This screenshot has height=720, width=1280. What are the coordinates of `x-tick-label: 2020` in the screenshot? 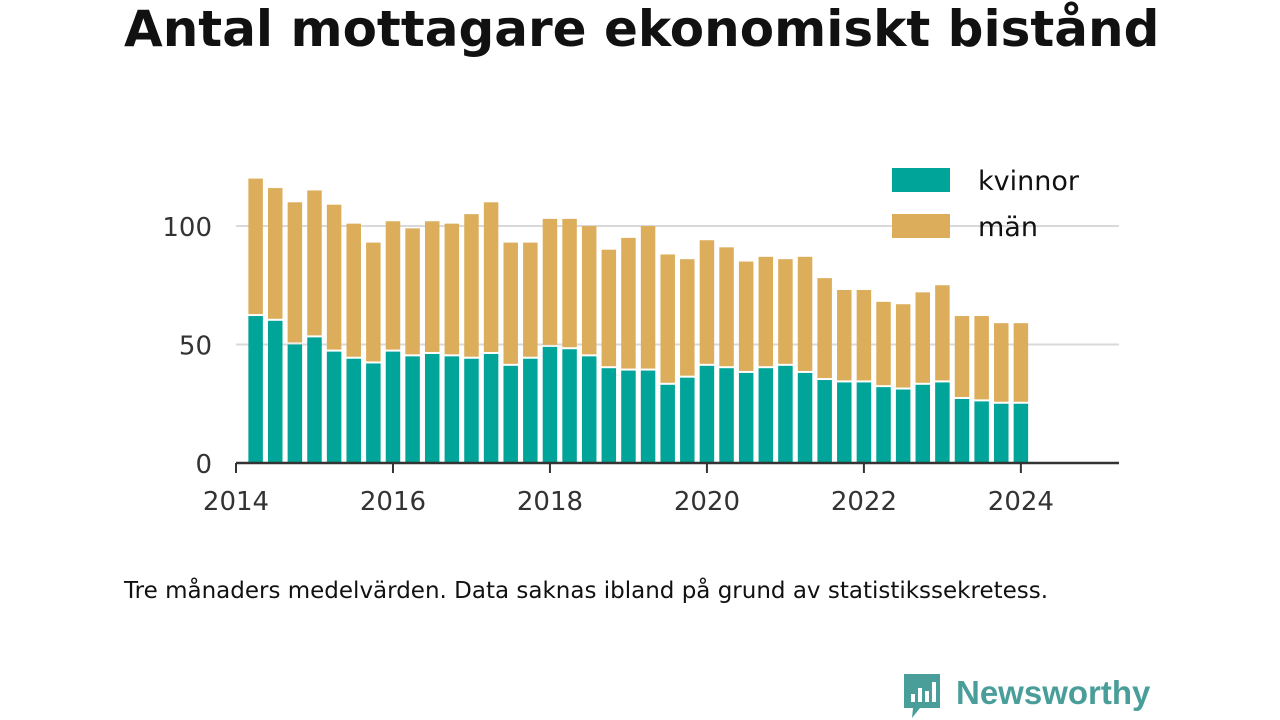 It's located at (707, 502).